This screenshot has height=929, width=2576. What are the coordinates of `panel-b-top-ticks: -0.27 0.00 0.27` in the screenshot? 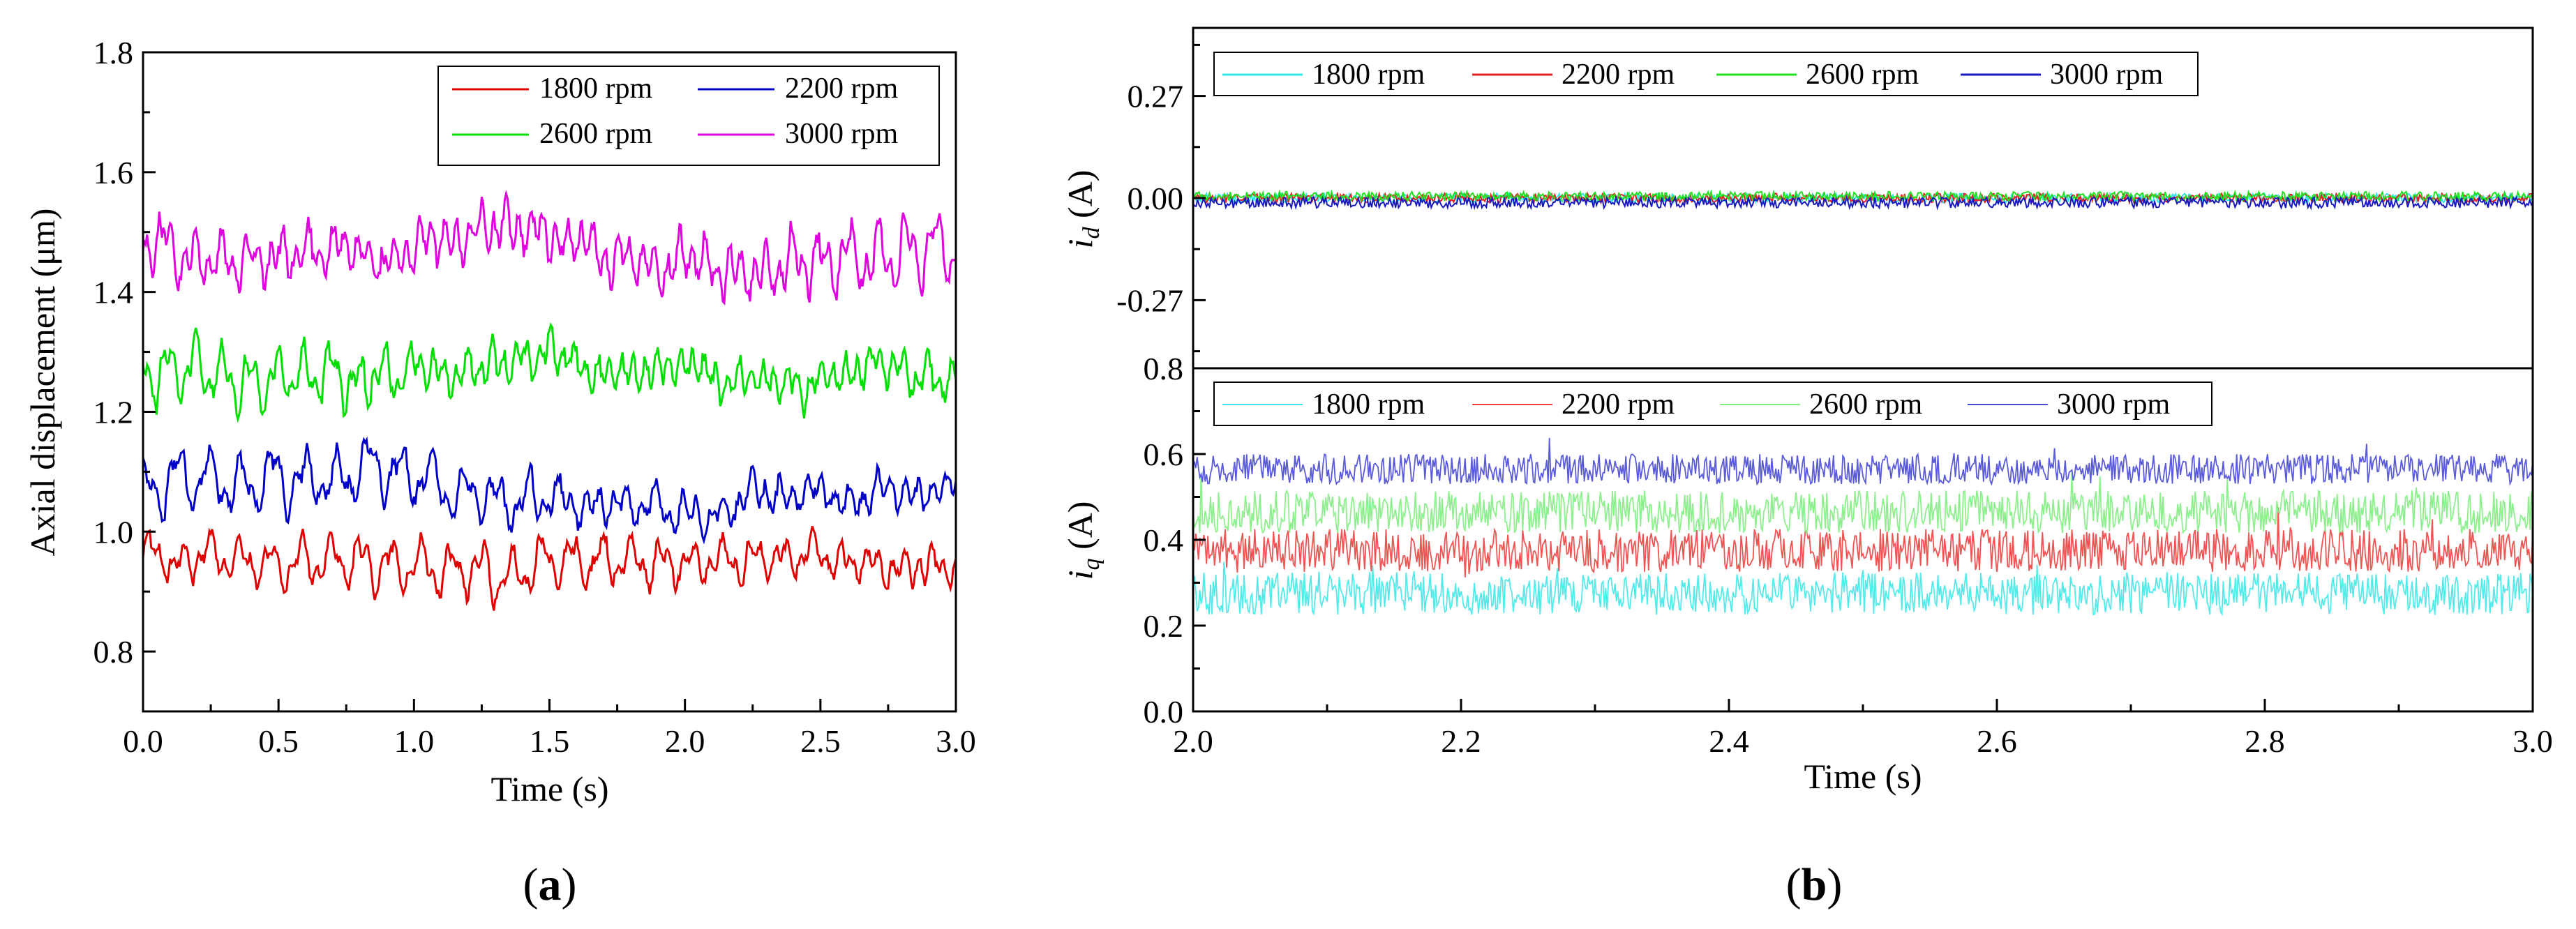 It's located at (1161, 198).